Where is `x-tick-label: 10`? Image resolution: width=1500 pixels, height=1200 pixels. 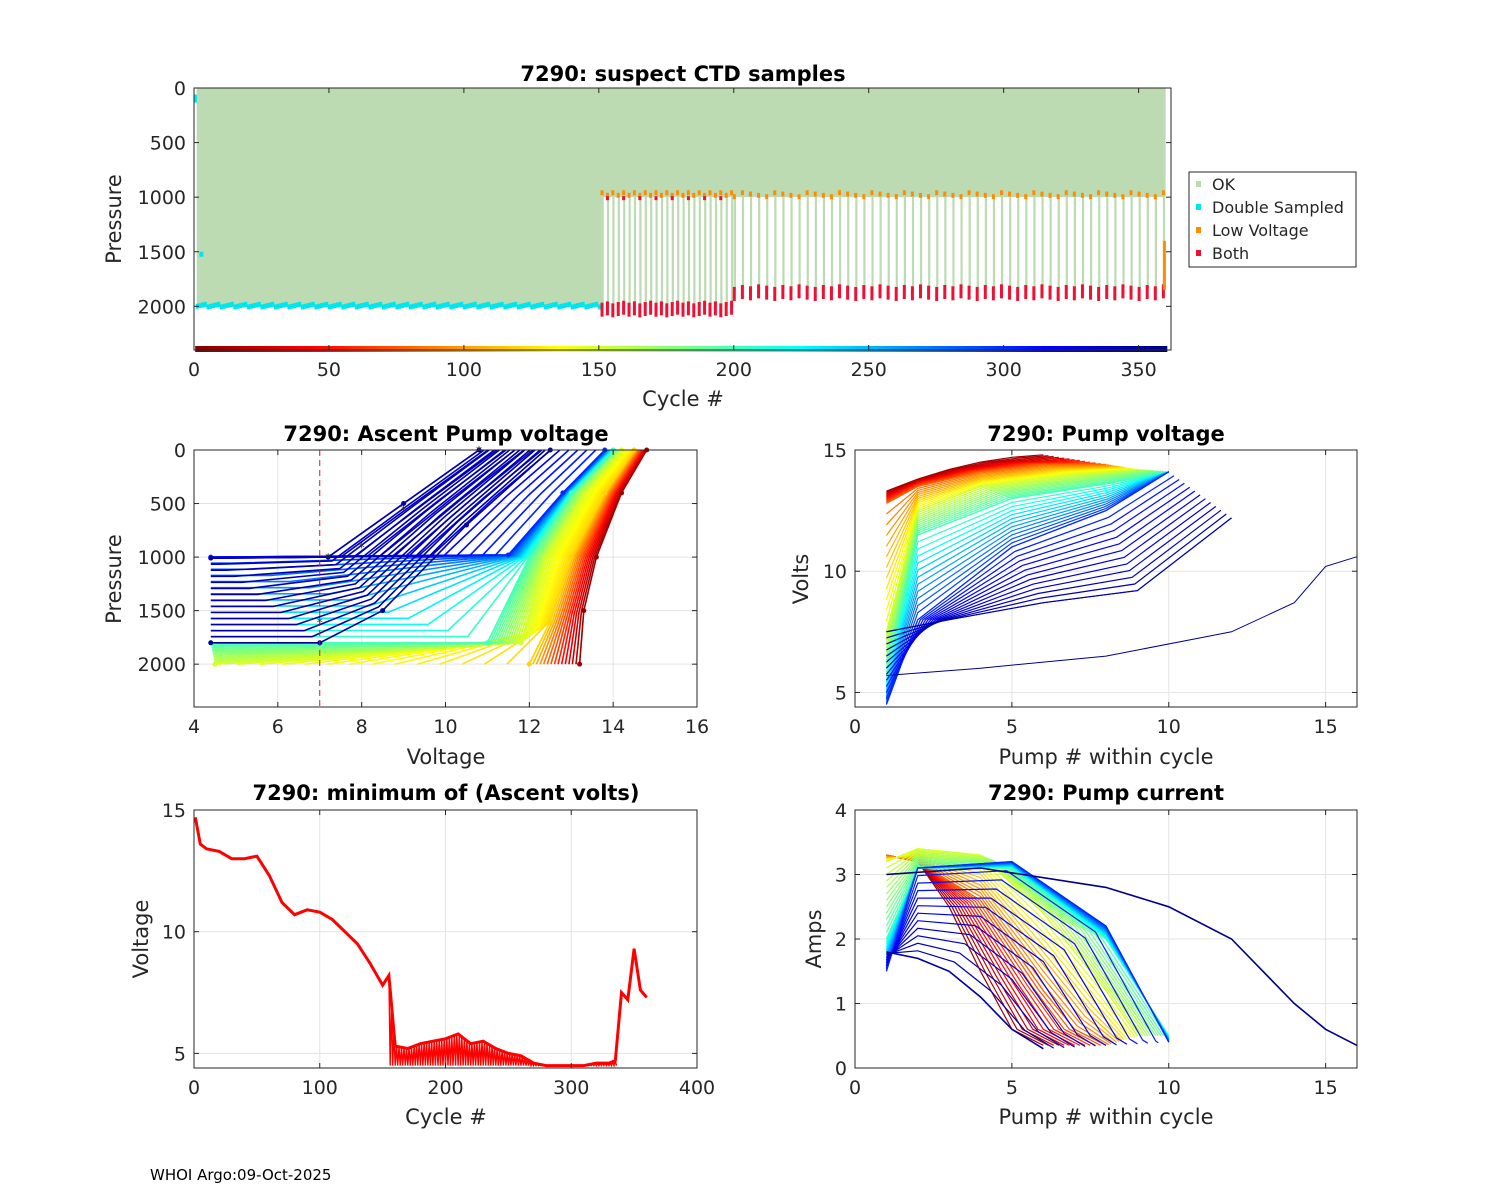
x-tick-label: 10 is located at coordinates (445, 727).